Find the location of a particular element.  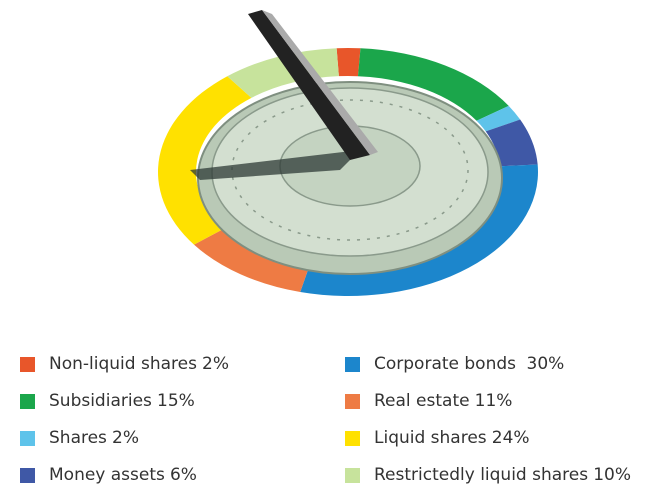

legend-value: 24% is located at coordinates (510, 438).